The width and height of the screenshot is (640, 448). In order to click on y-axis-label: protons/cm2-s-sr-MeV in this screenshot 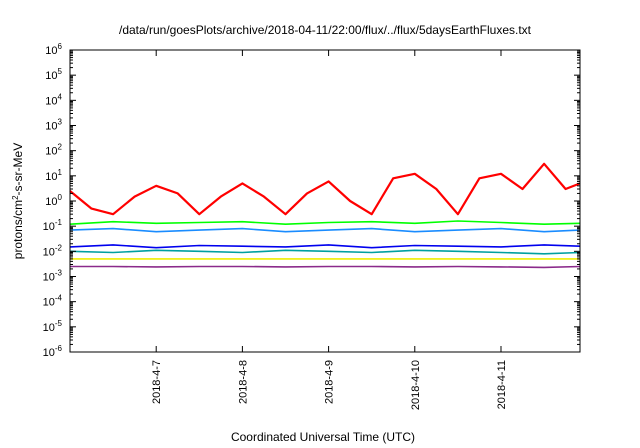, I will do `click(18, 201)`.